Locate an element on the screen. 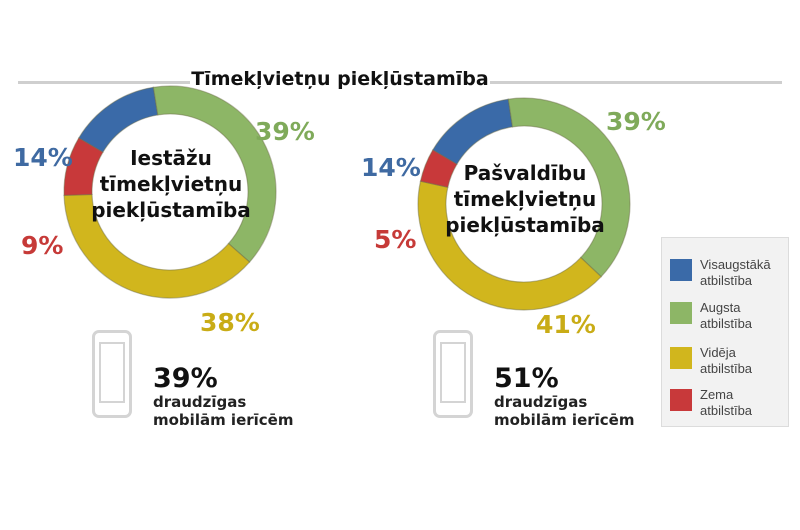 This screenshot has width=800, height=530. legend-label: Augsta is located at coordinates (720, 307).